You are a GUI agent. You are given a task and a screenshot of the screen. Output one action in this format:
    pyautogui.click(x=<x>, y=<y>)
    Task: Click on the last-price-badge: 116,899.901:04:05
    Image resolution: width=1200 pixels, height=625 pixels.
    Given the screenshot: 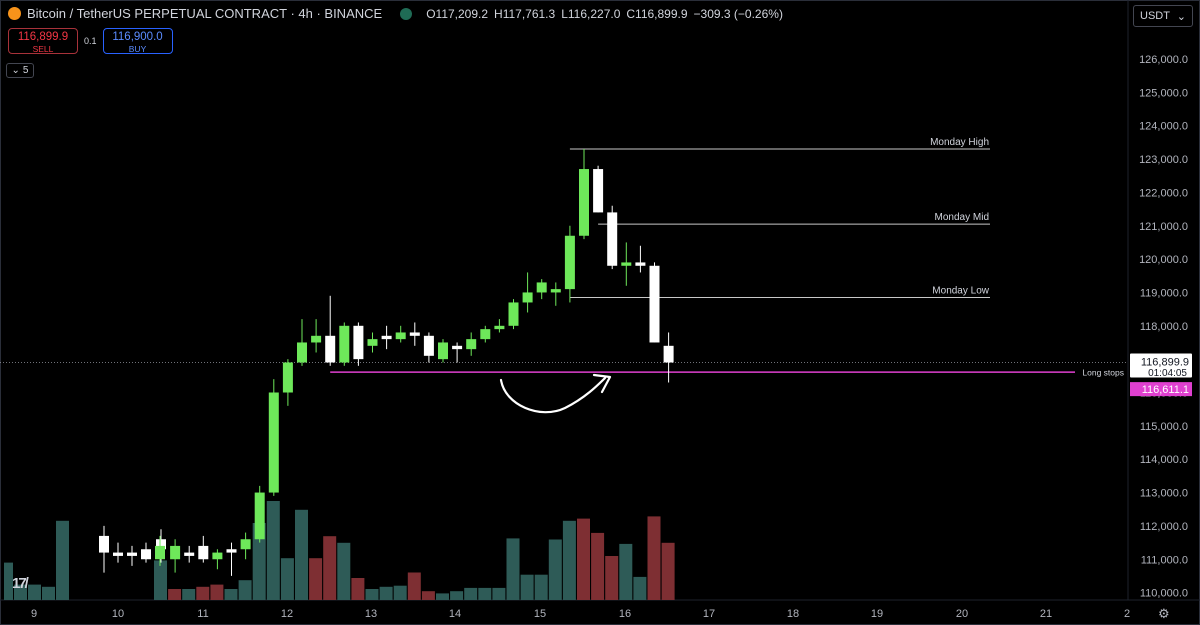 What is the action you would take?
    pyautogui.click(x=1161, y=366)
    